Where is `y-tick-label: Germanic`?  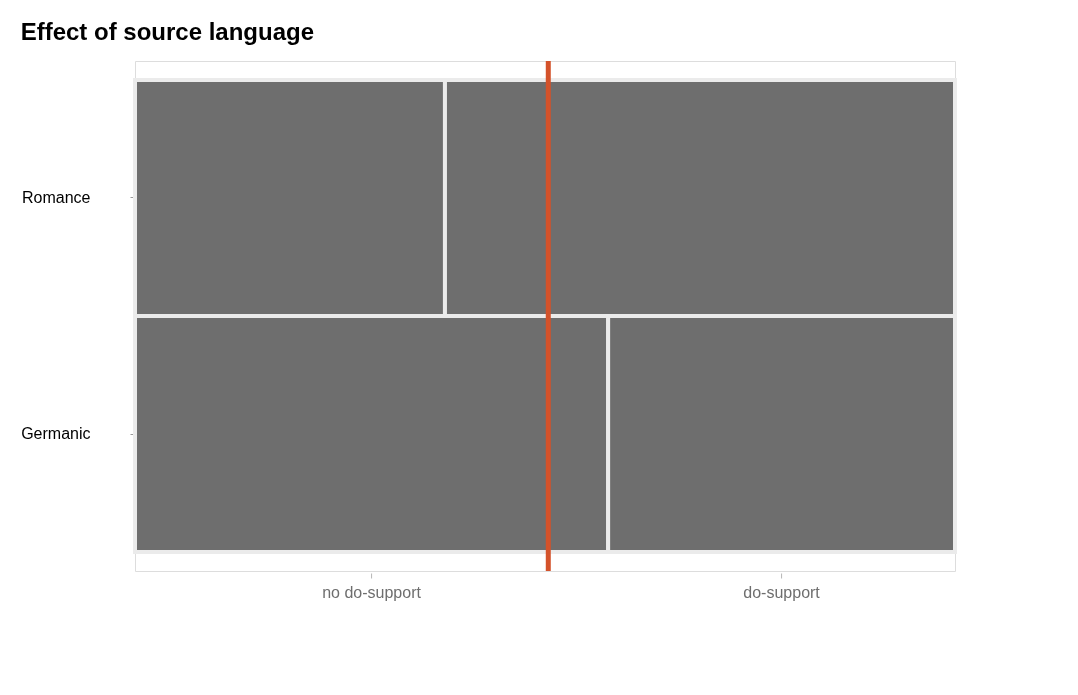 y-tick-label: Germanic is located at coordinates (56, 434).